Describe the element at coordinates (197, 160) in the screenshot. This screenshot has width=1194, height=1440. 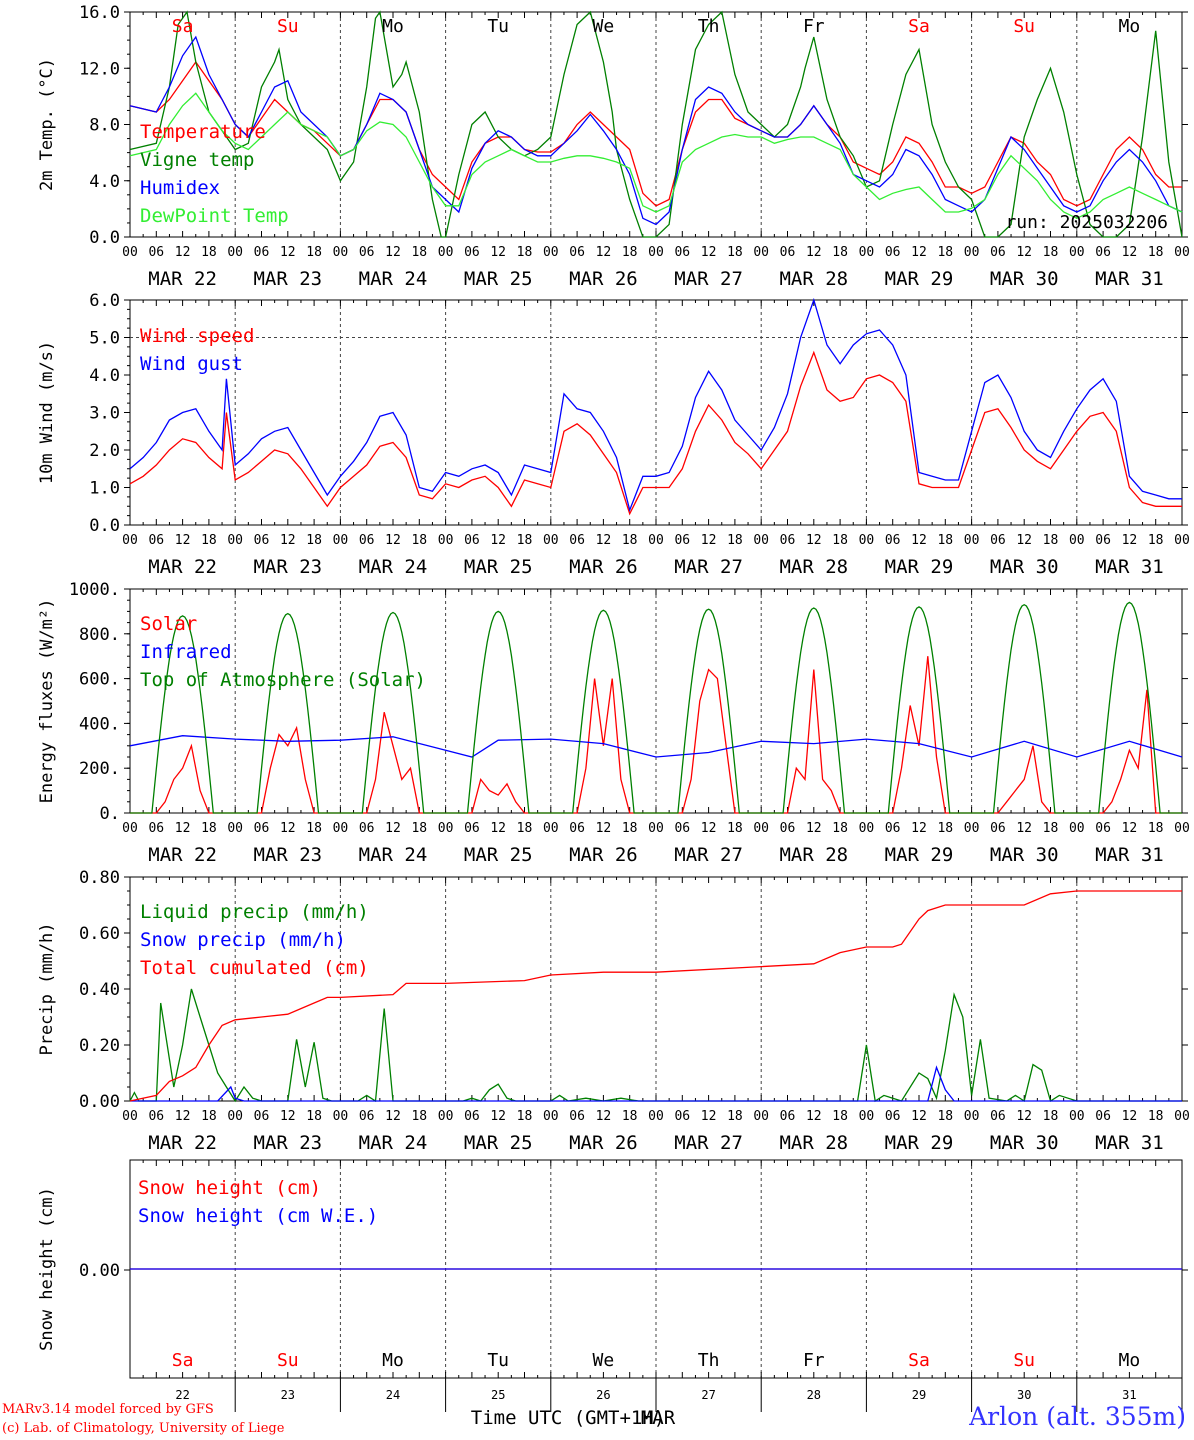
I see `legend-entry: Vigne temp` at that location.